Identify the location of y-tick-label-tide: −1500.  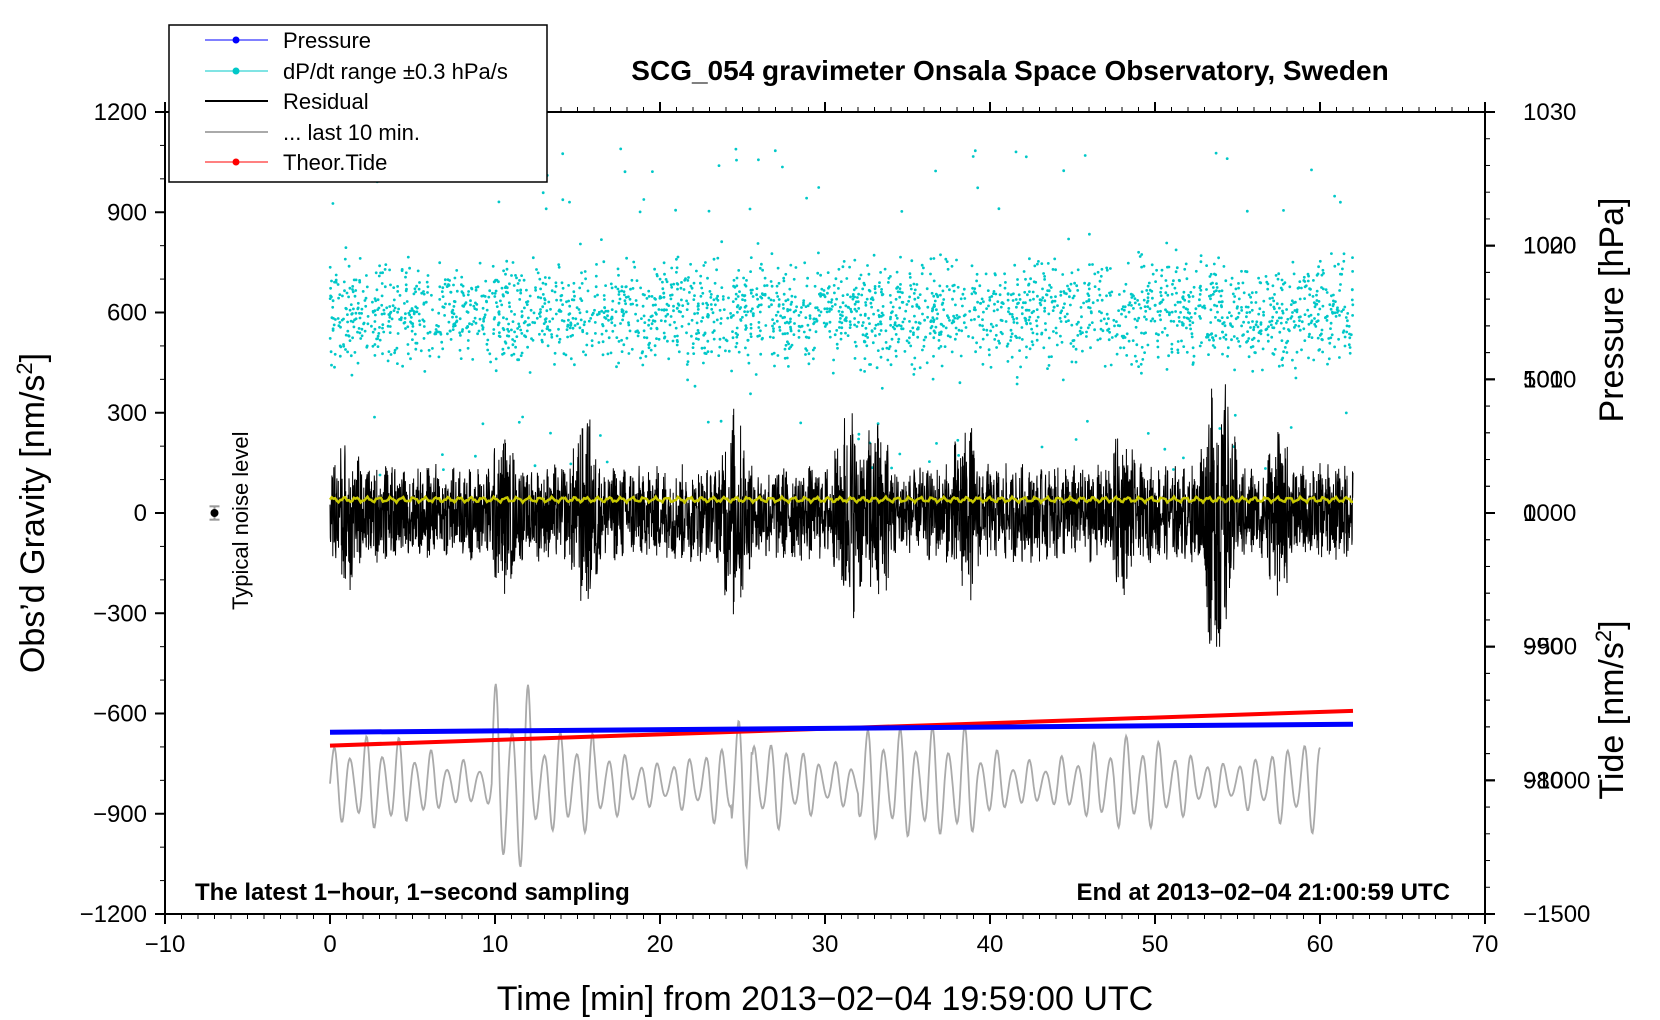
(1556, 914).